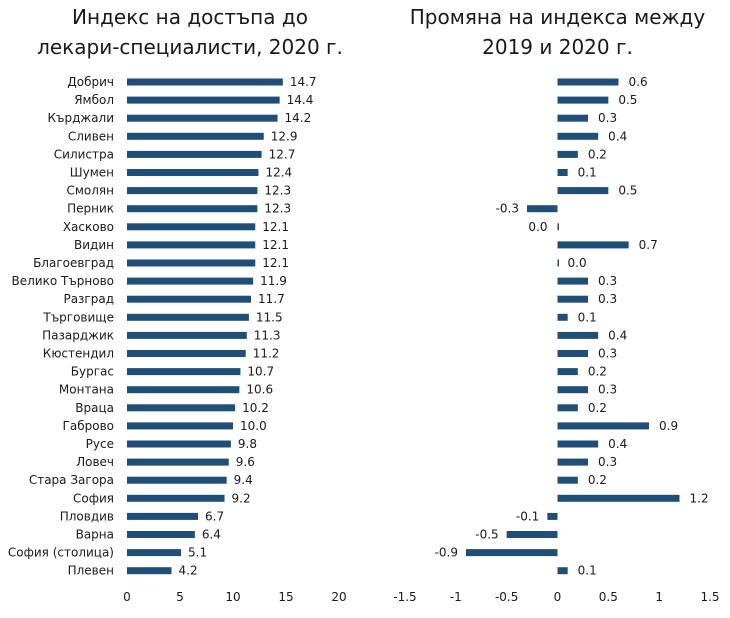 This screenshot has height=618, width=730. What do you see at coordinates (648, 245) in the screenshot?
I see `data-label: 0.7` at bounding box center [648, 245].